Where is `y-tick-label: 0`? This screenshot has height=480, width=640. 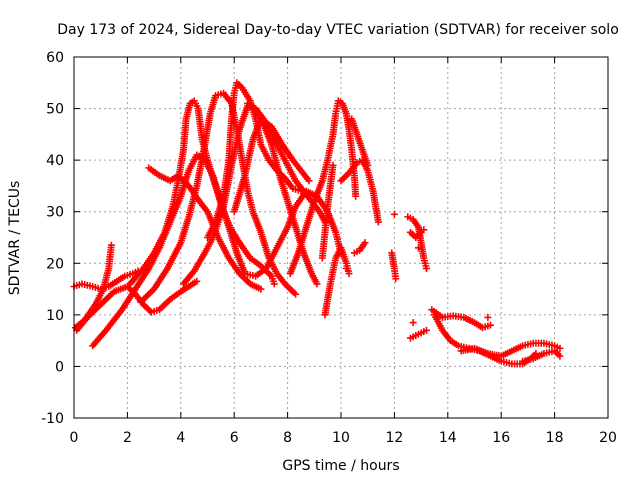
y-tick-label: 0 is located at coordinates (59, 367).